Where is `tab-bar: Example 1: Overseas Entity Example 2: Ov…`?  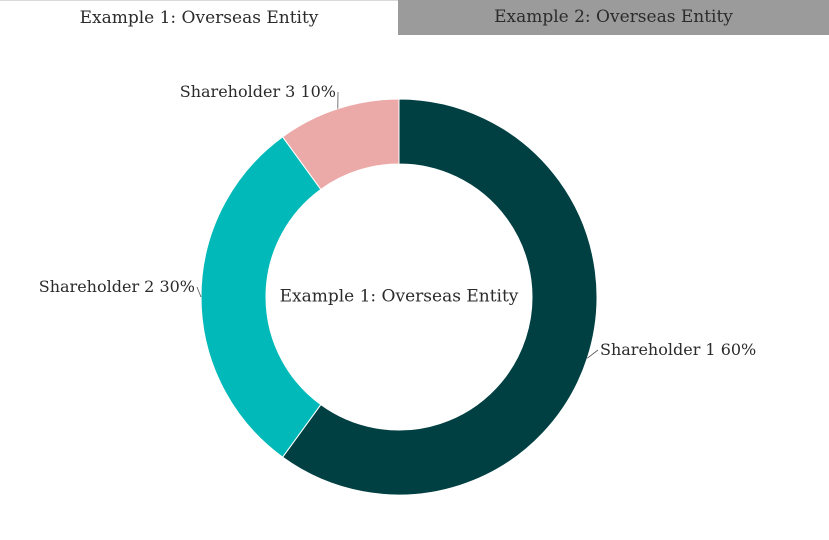
tab-bar: Example 1: Overseas Entity Example 2: Ov… is located at coordinates (414, 17).